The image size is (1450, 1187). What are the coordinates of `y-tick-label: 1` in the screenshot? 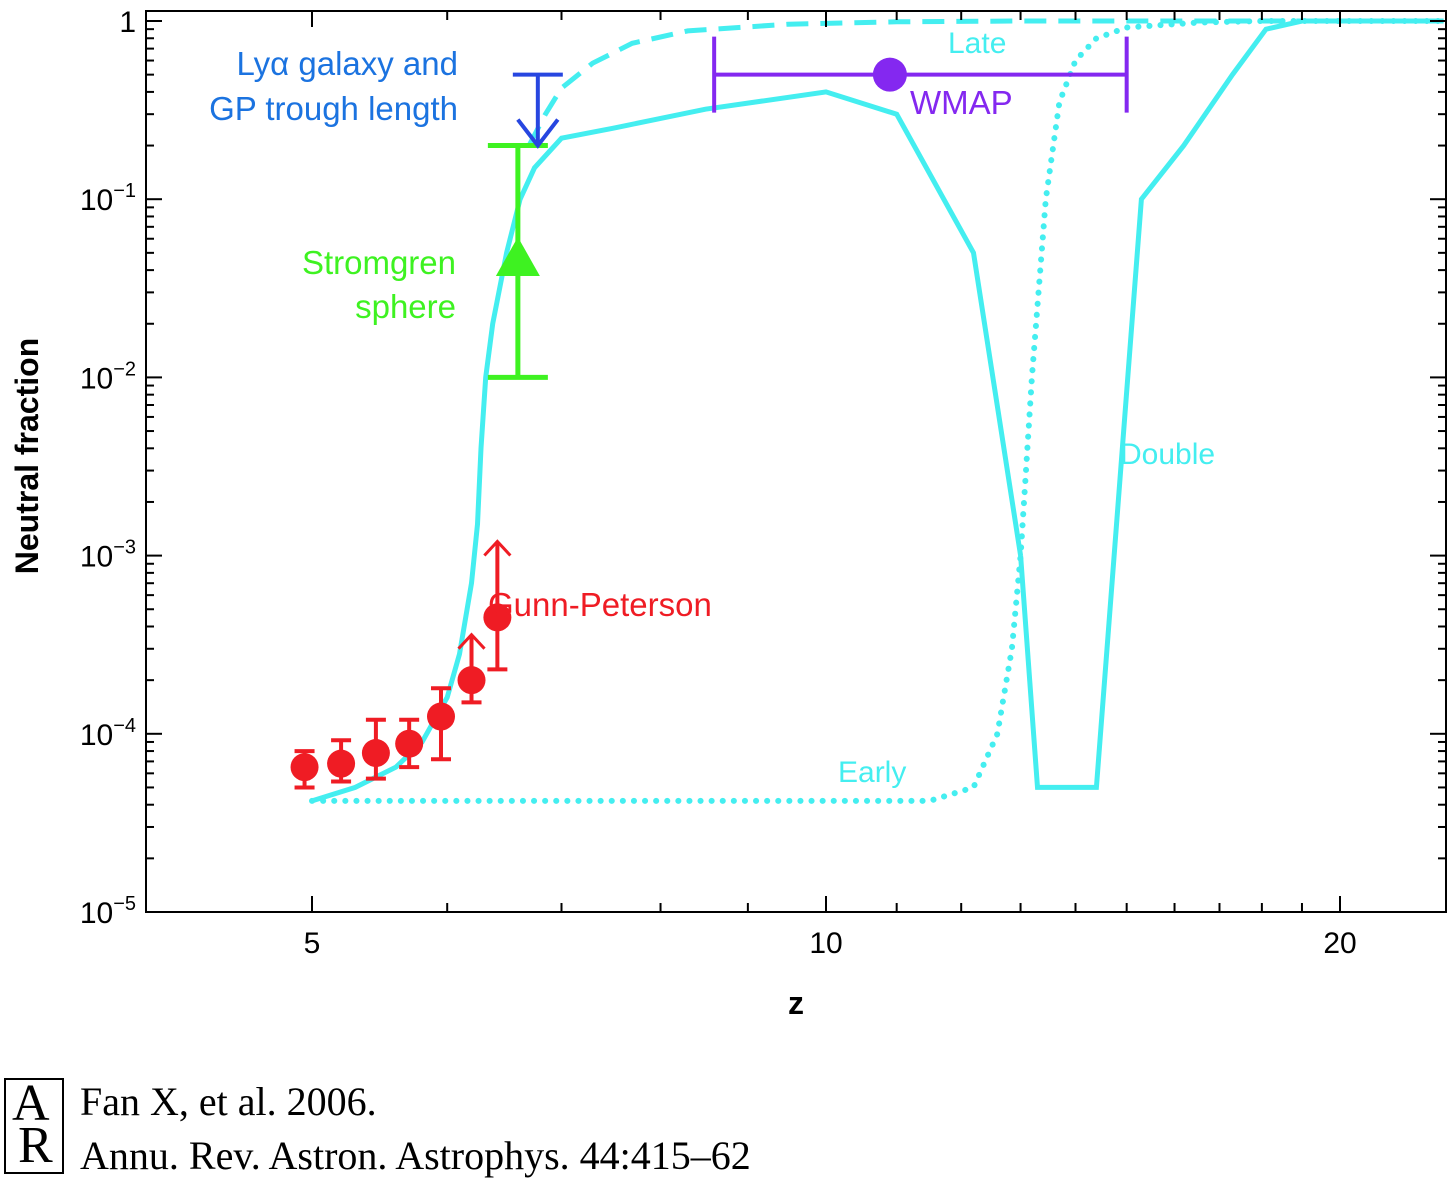 It's located at (127, 22).